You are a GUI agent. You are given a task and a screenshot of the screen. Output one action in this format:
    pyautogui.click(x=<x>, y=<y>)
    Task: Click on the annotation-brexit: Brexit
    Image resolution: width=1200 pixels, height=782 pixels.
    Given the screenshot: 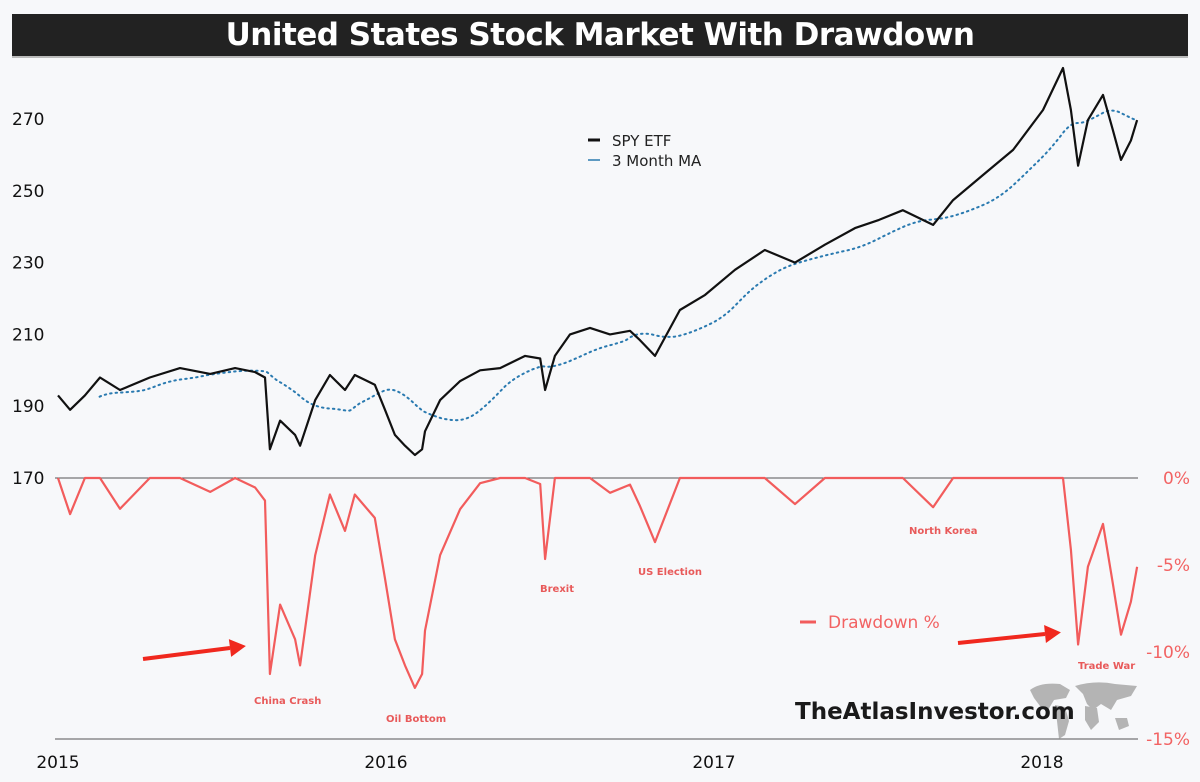 What is the action you would take?
    pyautogui.click(x=557, y=589)
    